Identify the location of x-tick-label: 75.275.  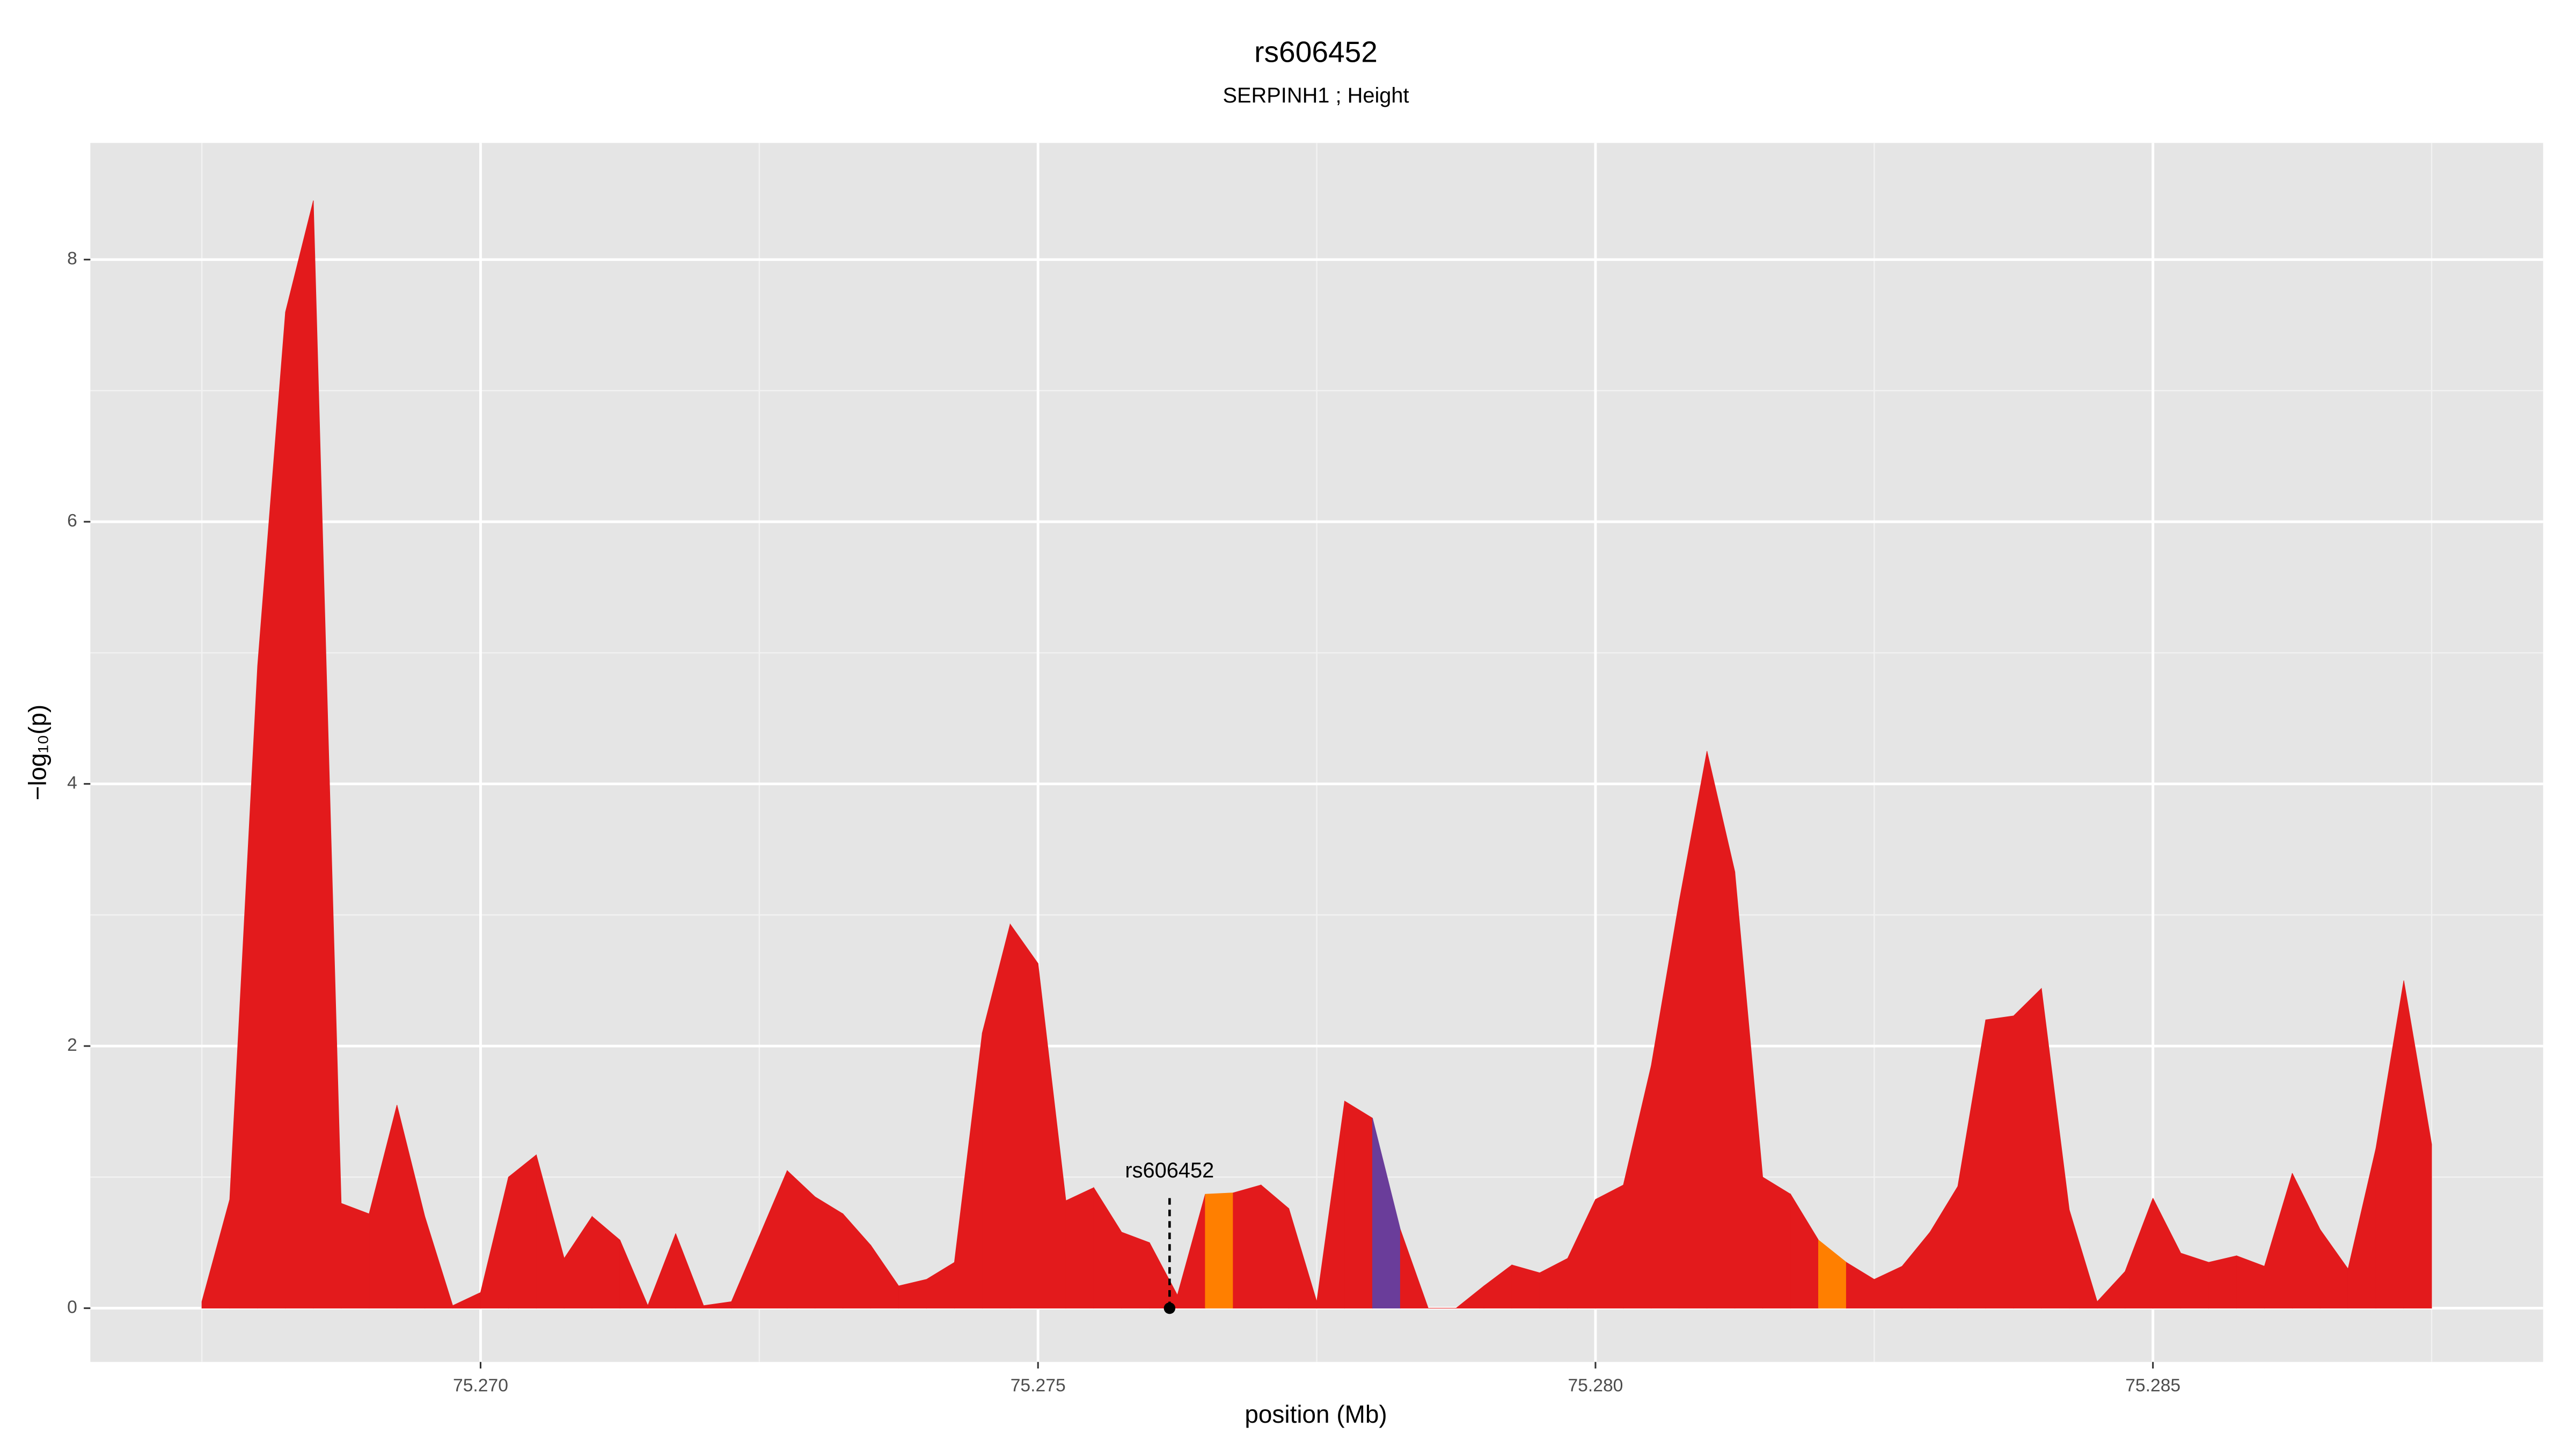
(1038, 1386).